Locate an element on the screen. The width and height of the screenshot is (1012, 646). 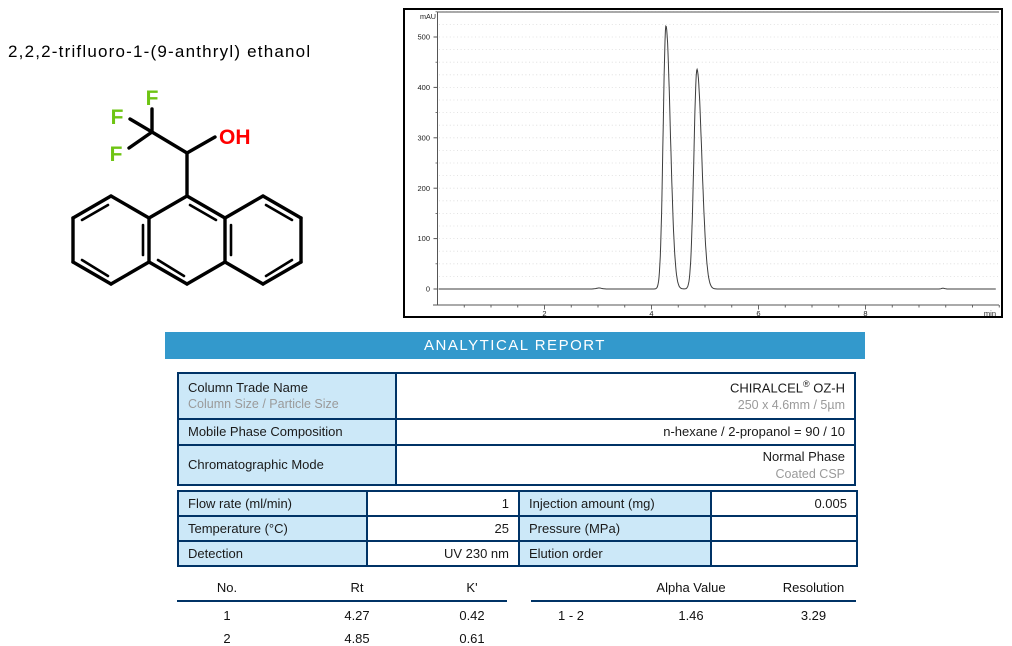
peak-rt: 4.27 is located at coordinates (357, 615).